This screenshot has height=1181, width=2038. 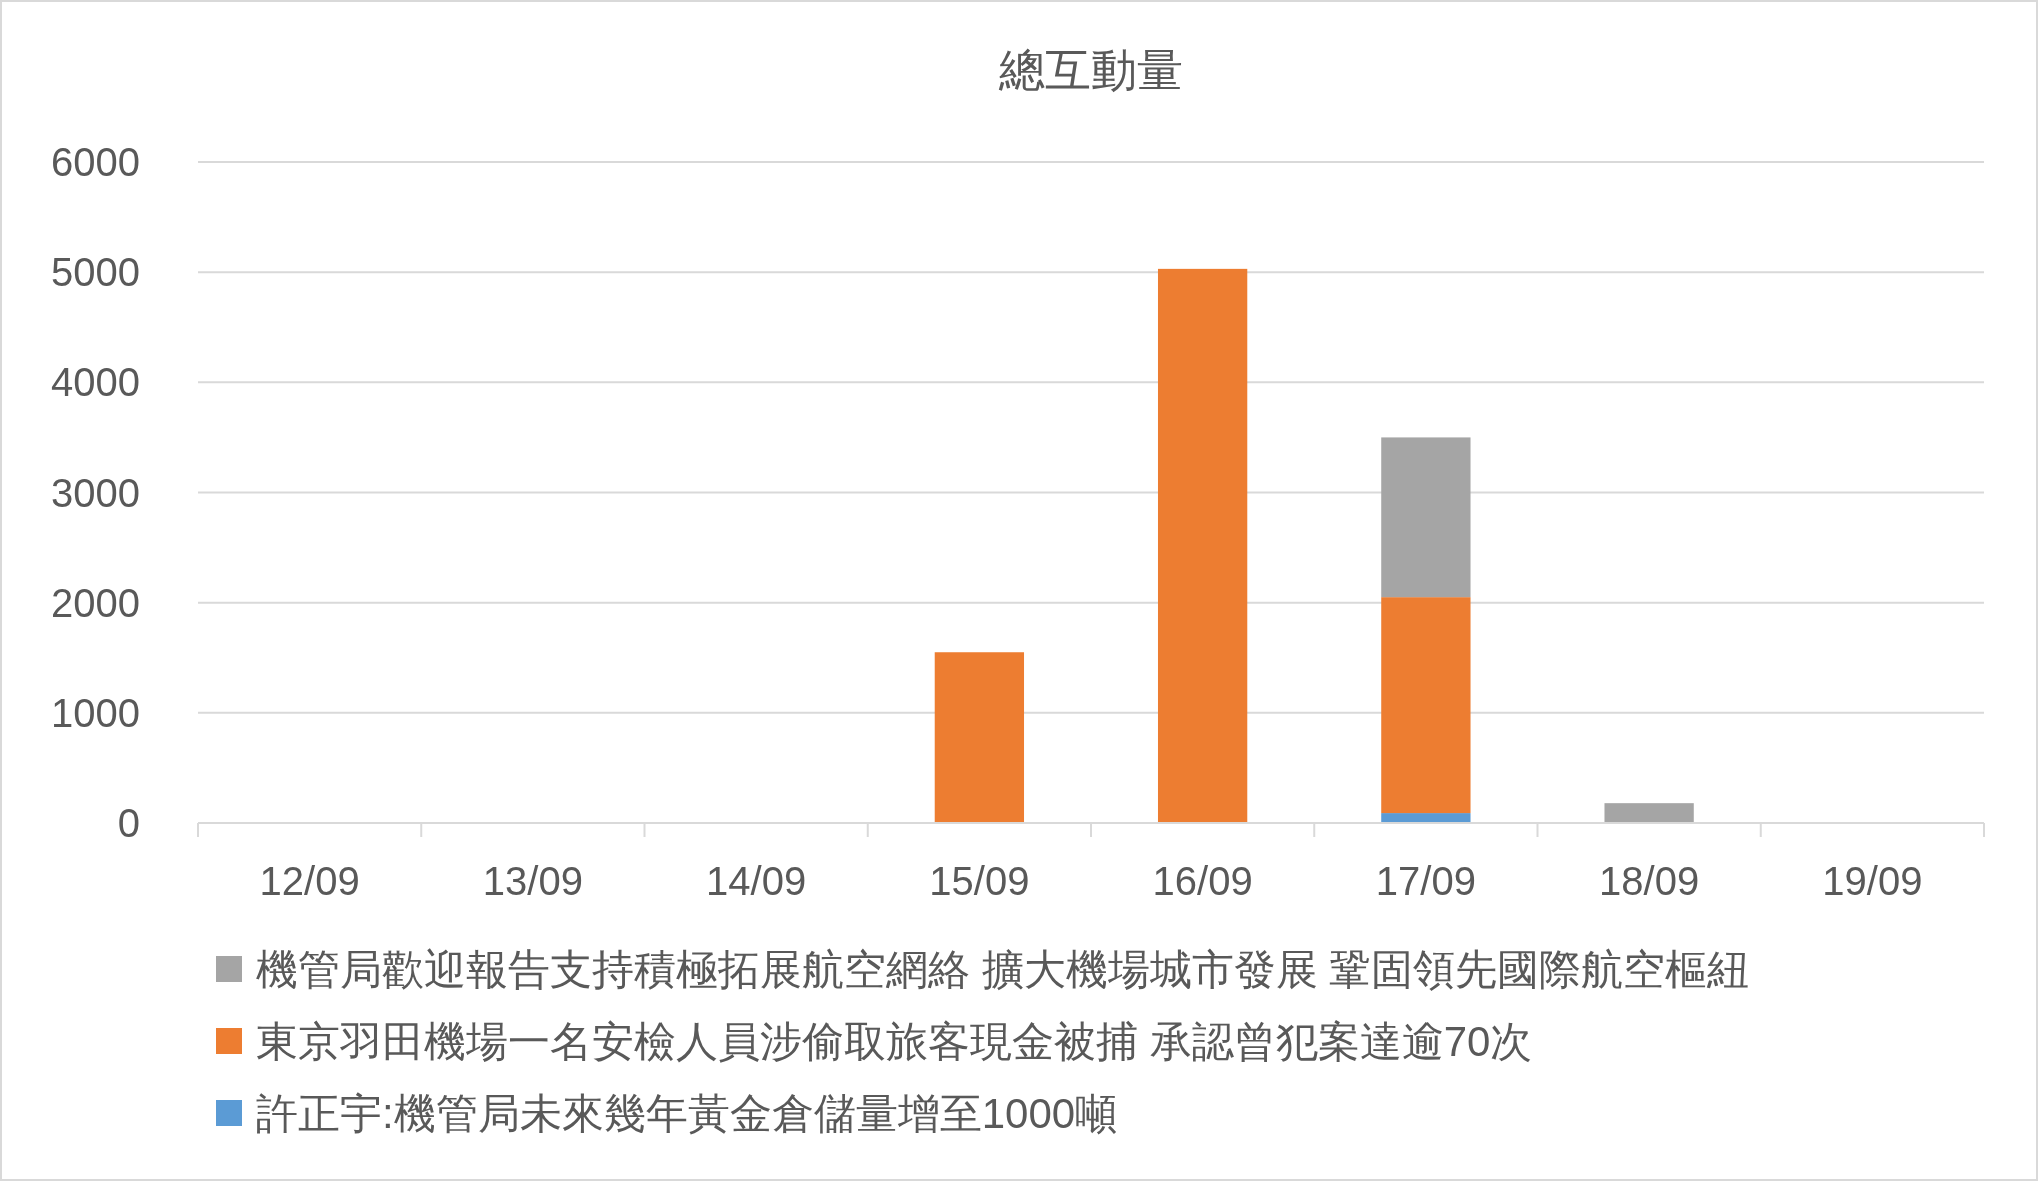 I want to click on legend-label: 許正宇:機管局未來幾年黃金倉儲量增至1000噸, so click(x=687, y=1113).